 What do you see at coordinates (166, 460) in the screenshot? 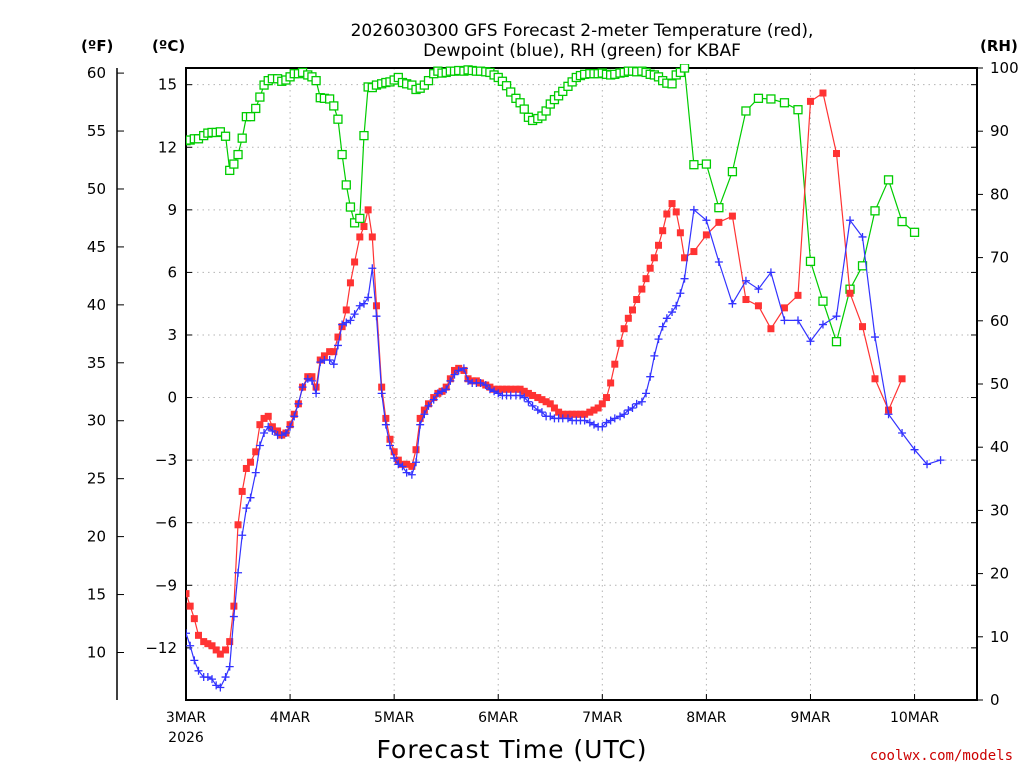
I see `celsius-tick-label: −3` at bounding box center [166, 460].